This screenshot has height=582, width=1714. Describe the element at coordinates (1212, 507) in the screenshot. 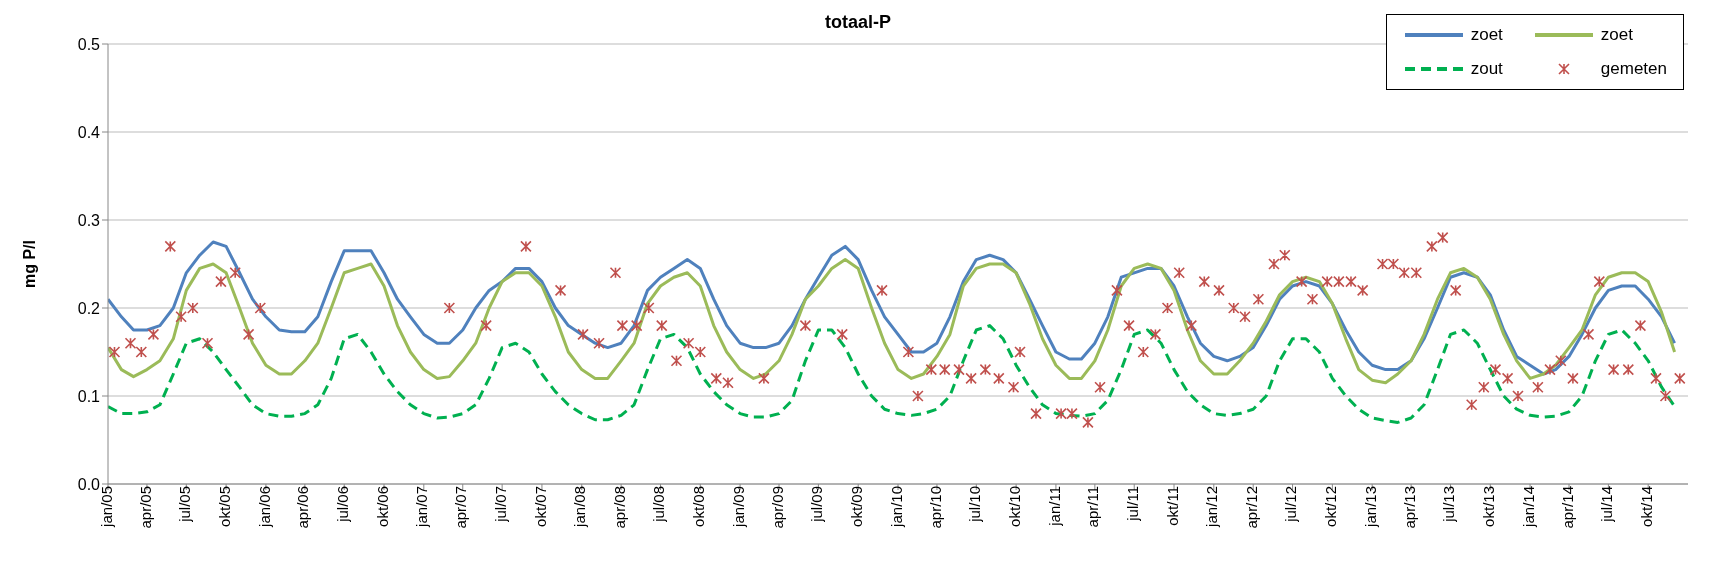

I see `x-tick-label: jan/12` at that location.